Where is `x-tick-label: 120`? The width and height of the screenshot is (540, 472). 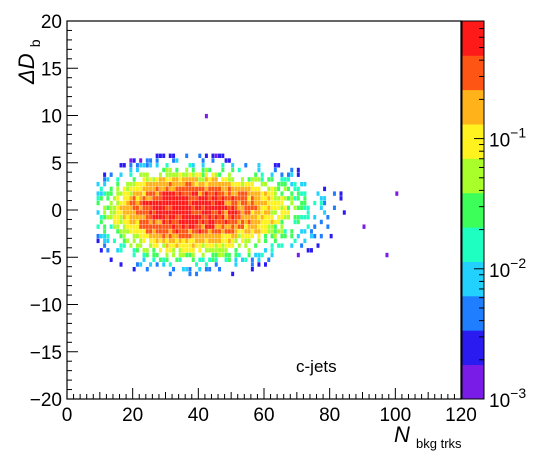 x-tick-label: 120 is located at coordinates (461, 415).